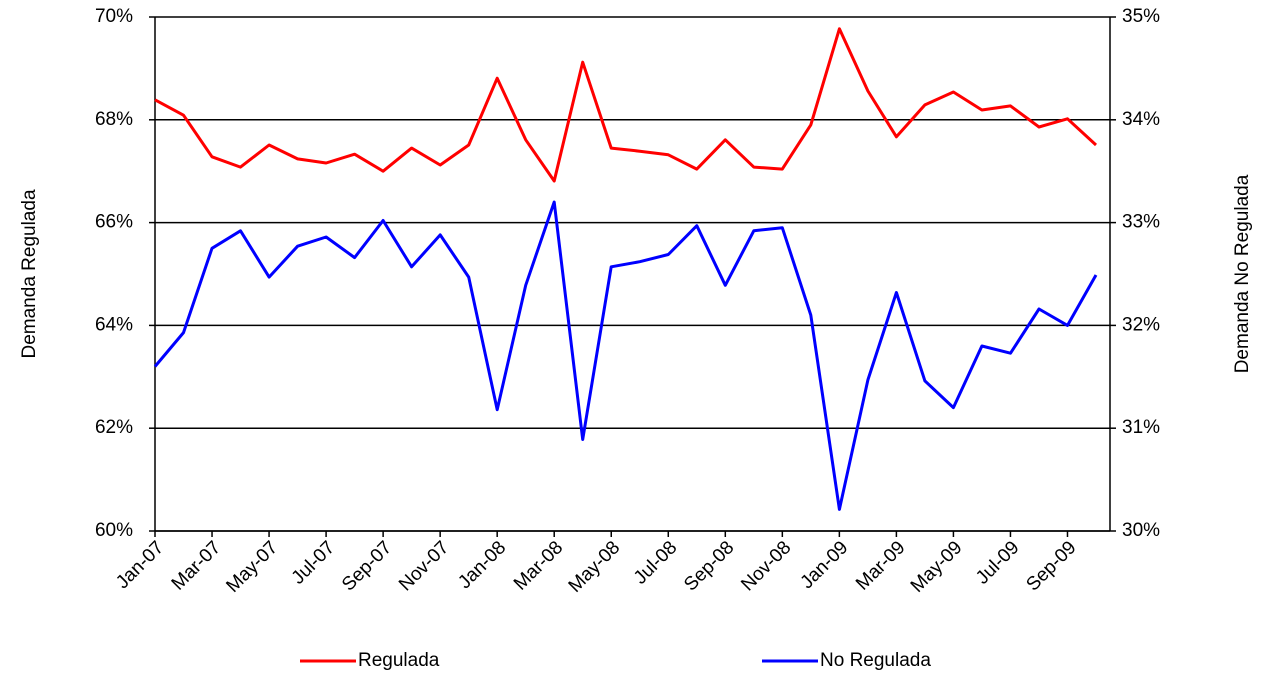 The width and height of the screenshot is (1267, 675). I want to click on x-tick-label: Sep-09, so click(1051, 566).